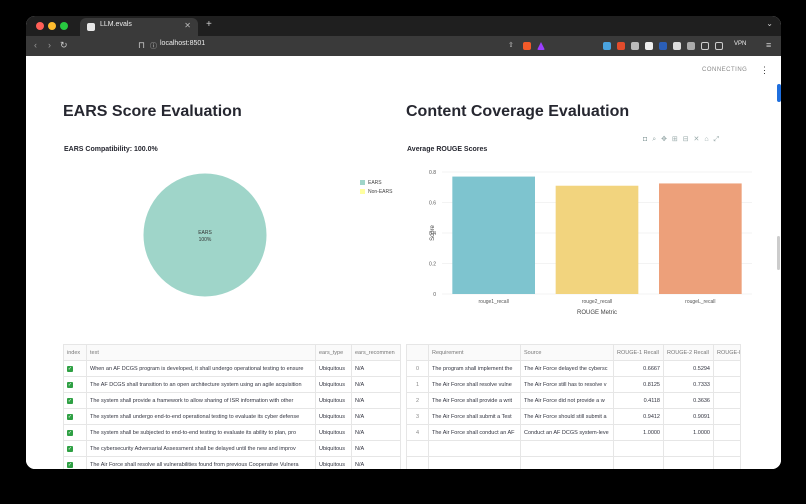 Image resolution: width=806 pixels, height=504 pixels. What do you see at coordinates (183, 43) in the screenshot?
I see `address-bar: localhost:8501` at bounding box center [183, 43].